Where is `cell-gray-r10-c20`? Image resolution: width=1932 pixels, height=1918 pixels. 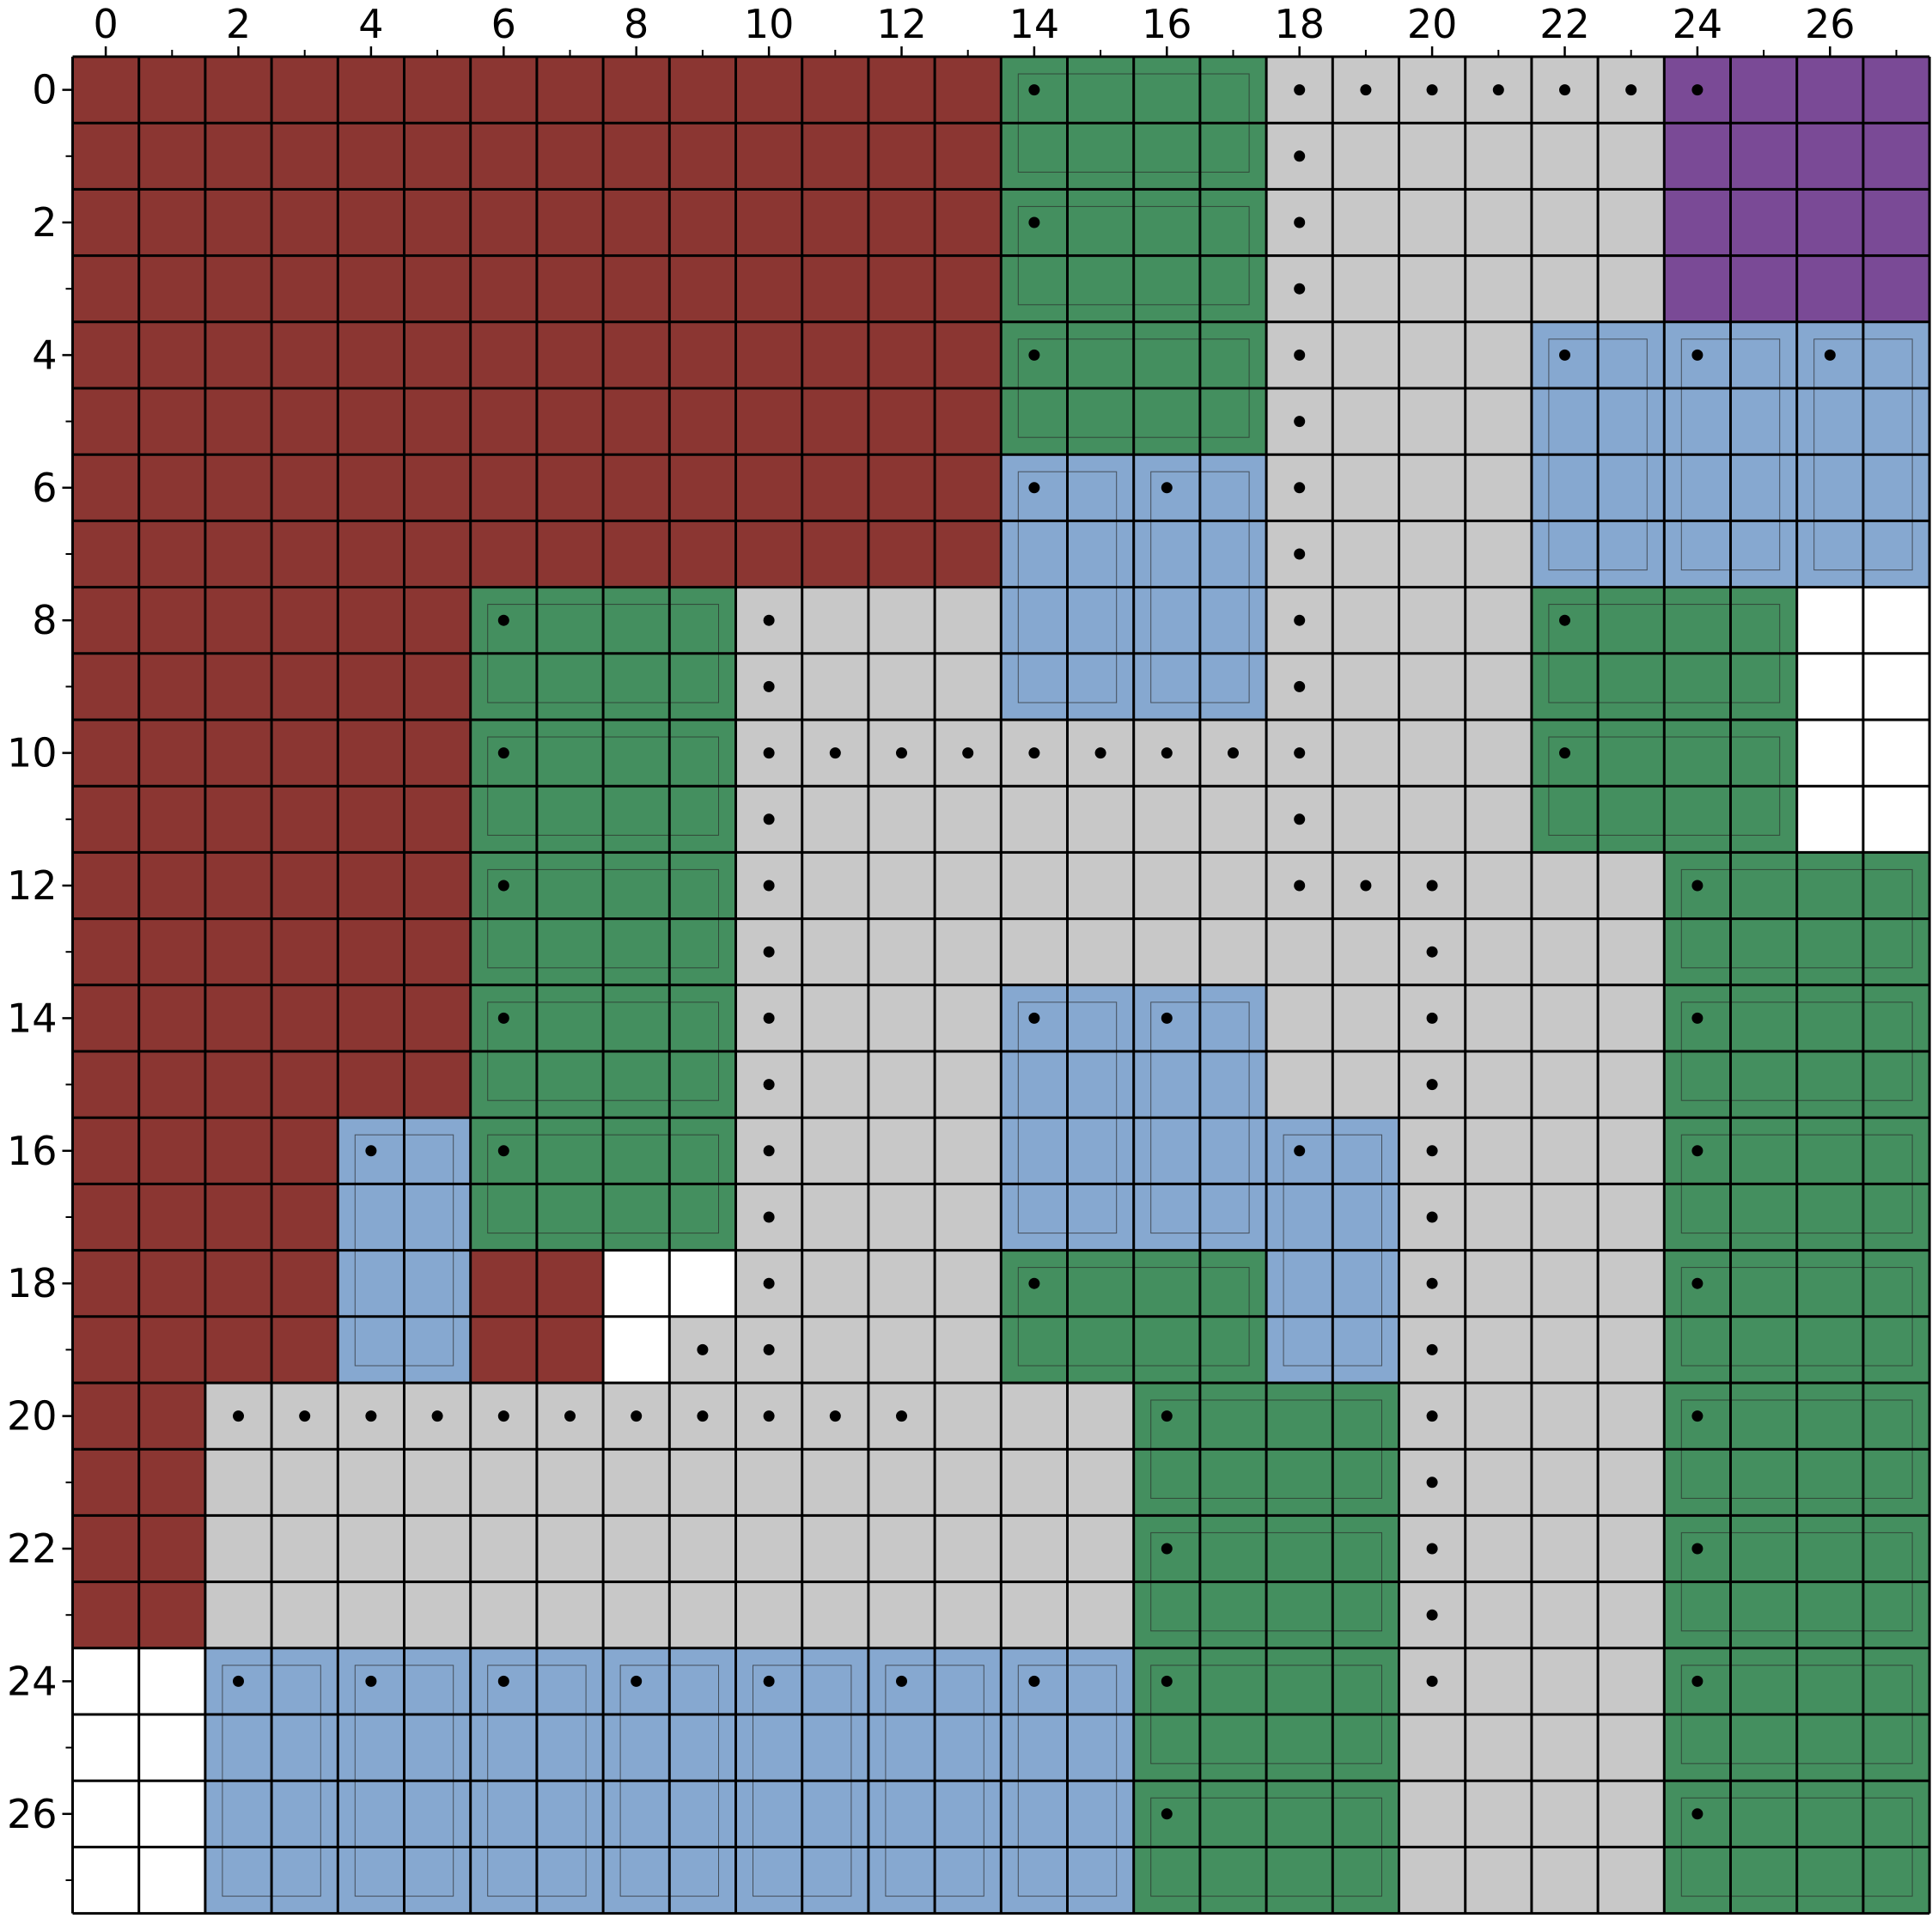
cell-gray-r10-c20 is located at coordinates (1432, 753).